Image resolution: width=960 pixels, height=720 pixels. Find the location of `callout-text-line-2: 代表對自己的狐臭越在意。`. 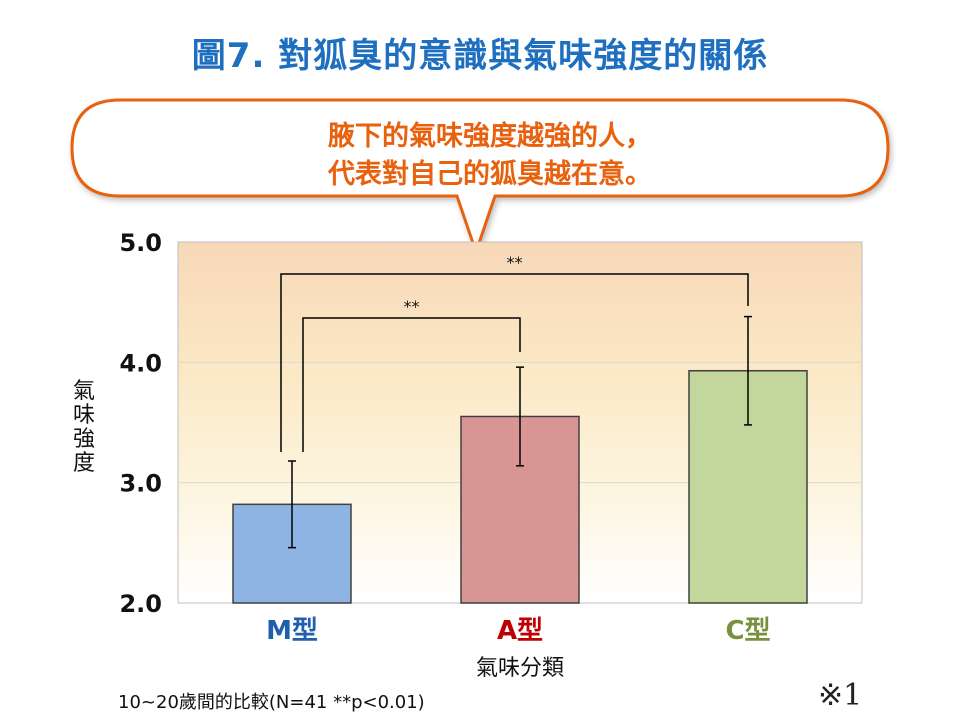

callout-text-line-2: 代表對自己的狐臭越在意。 is located at coordinates (490, 174).